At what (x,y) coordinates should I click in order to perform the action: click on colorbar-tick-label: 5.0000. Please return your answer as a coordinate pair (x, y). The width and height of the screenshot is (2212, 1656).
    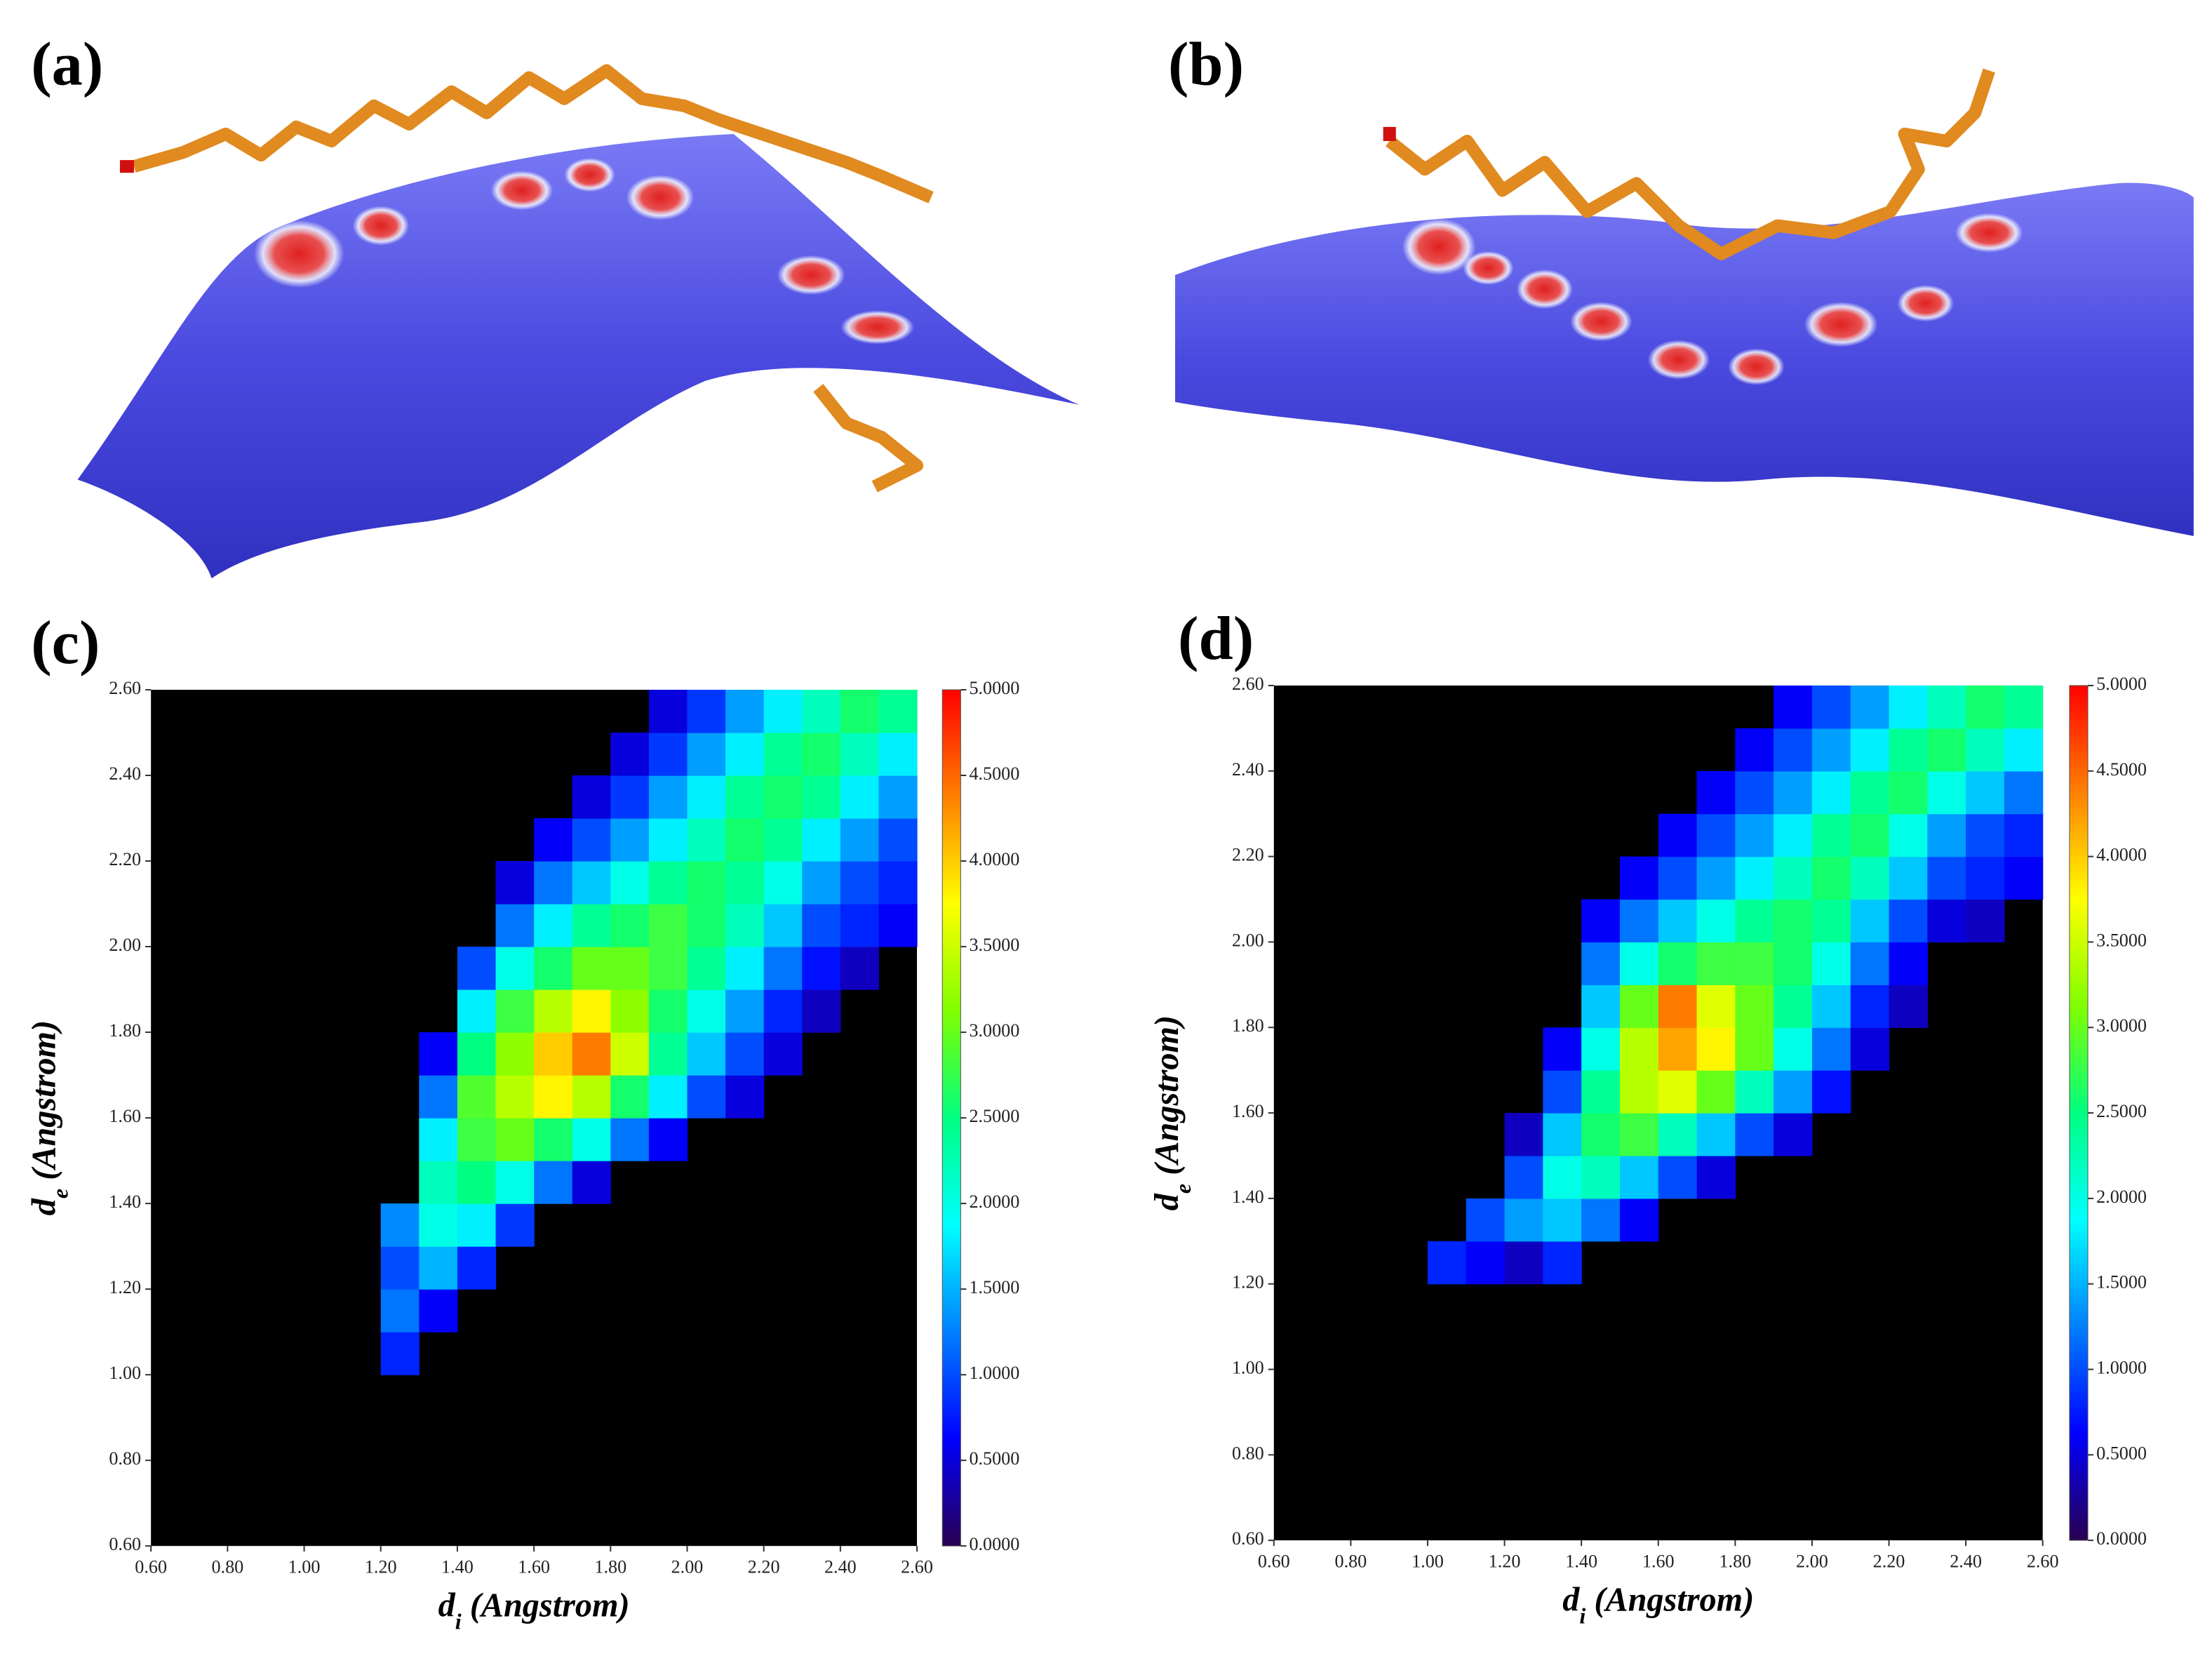
    Looking at the image, I should click on (994, 688).